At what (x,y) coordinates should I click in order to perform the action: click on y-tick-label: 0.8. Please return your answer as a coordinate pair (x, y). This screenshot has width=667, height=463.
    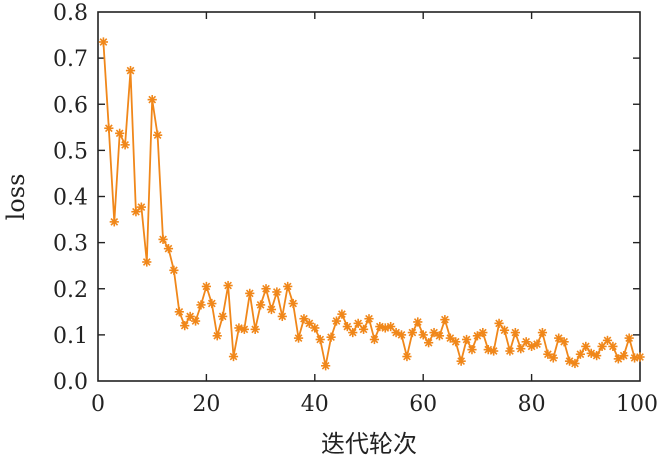
    Looking at the image, I should click on (70, 13).